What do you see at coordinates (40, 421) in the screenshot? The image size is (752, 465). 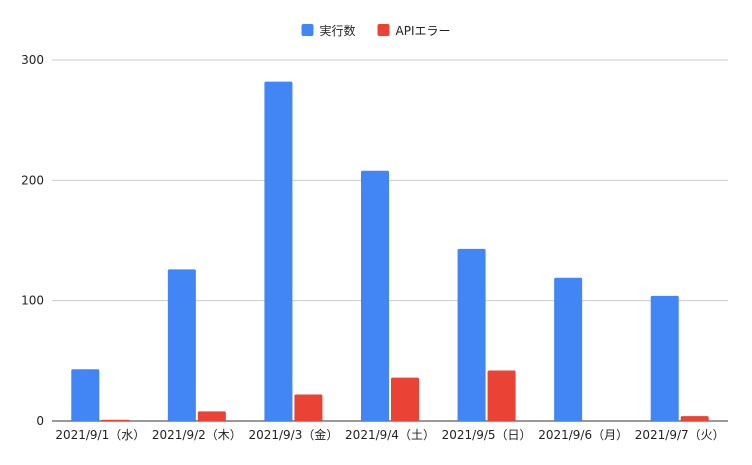 I see `y-tick-label: 0` at bounding box center [40, 421].